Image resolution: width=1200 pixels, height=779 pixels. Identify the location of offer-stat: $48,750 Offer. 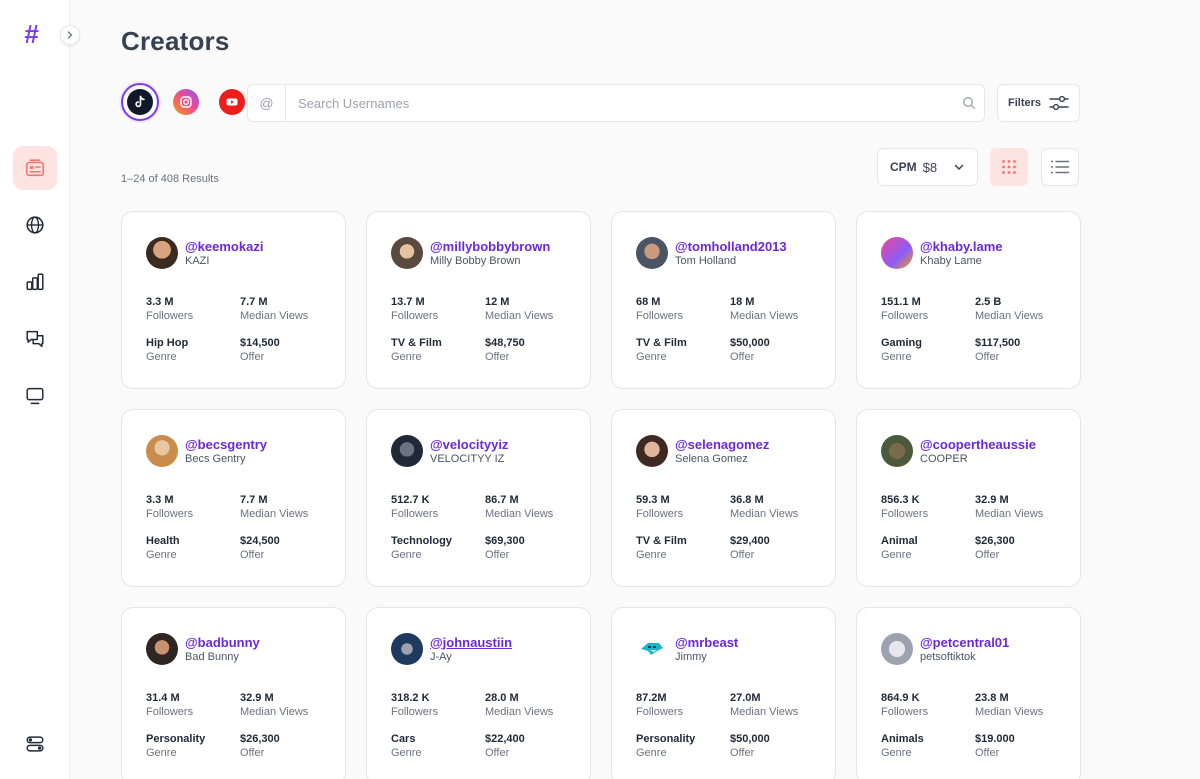
(505, 350).